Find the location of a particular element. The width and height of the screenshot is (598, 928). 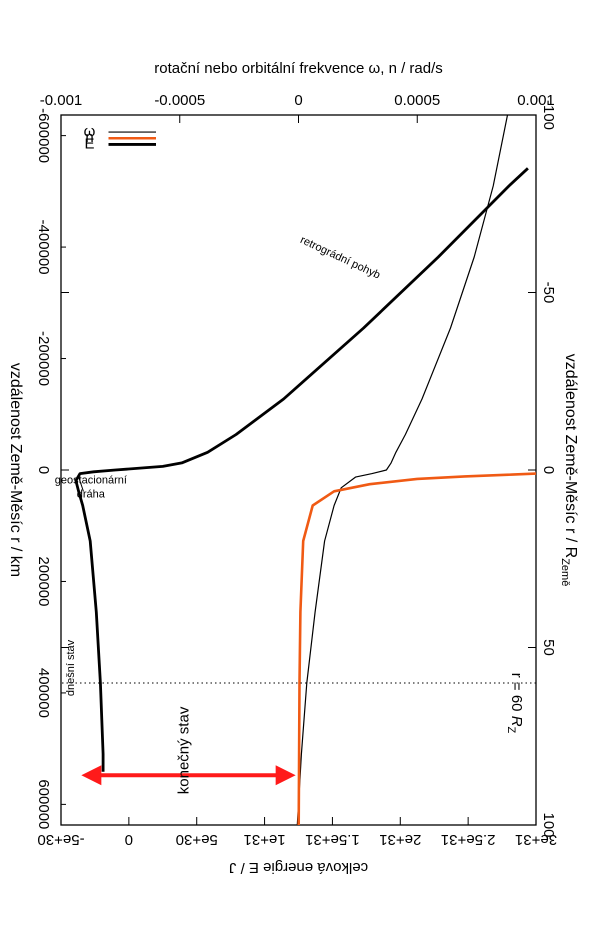

tick-label-energy: 2.5e+31 is located at coordinates (468, 839).